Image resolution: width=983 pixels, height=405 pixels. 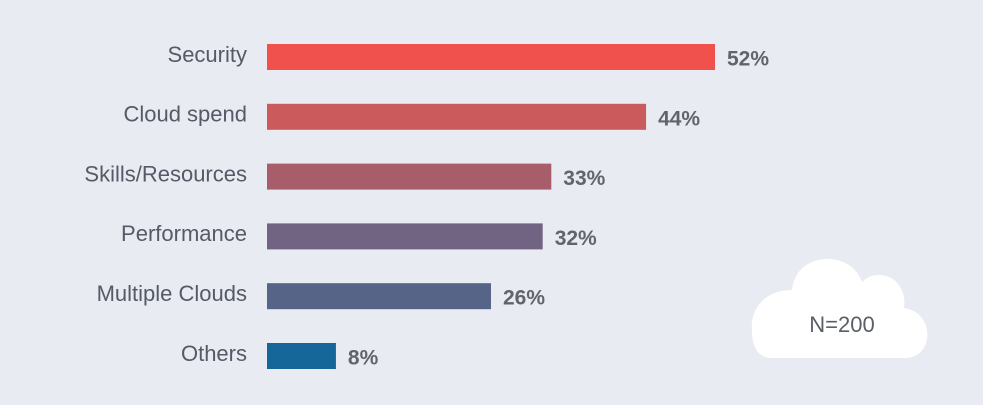 What do you see at coordinates (841, 324) in the screenshot?
I see `sample-size-label: N=200` at bounding box center [841, 324].